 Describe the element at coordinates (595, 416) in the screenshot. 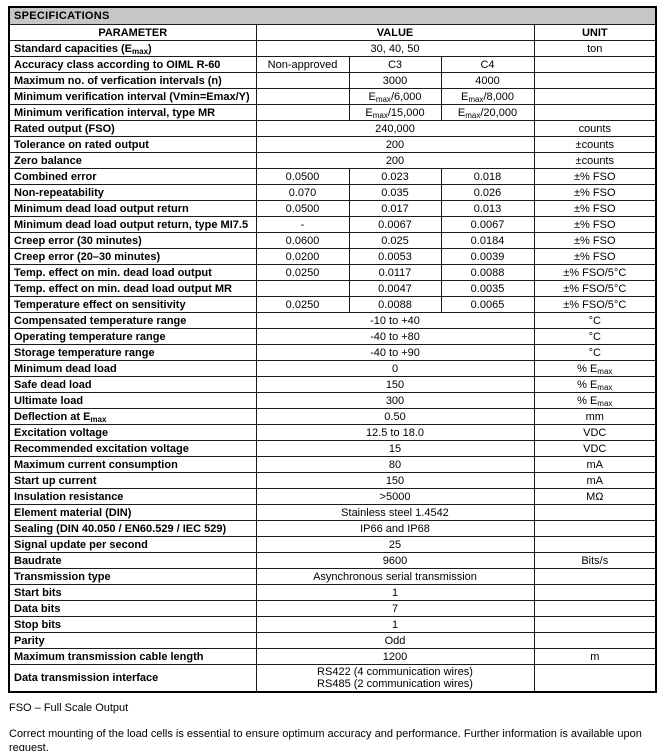

I see `unit-cell: mm` at that location.